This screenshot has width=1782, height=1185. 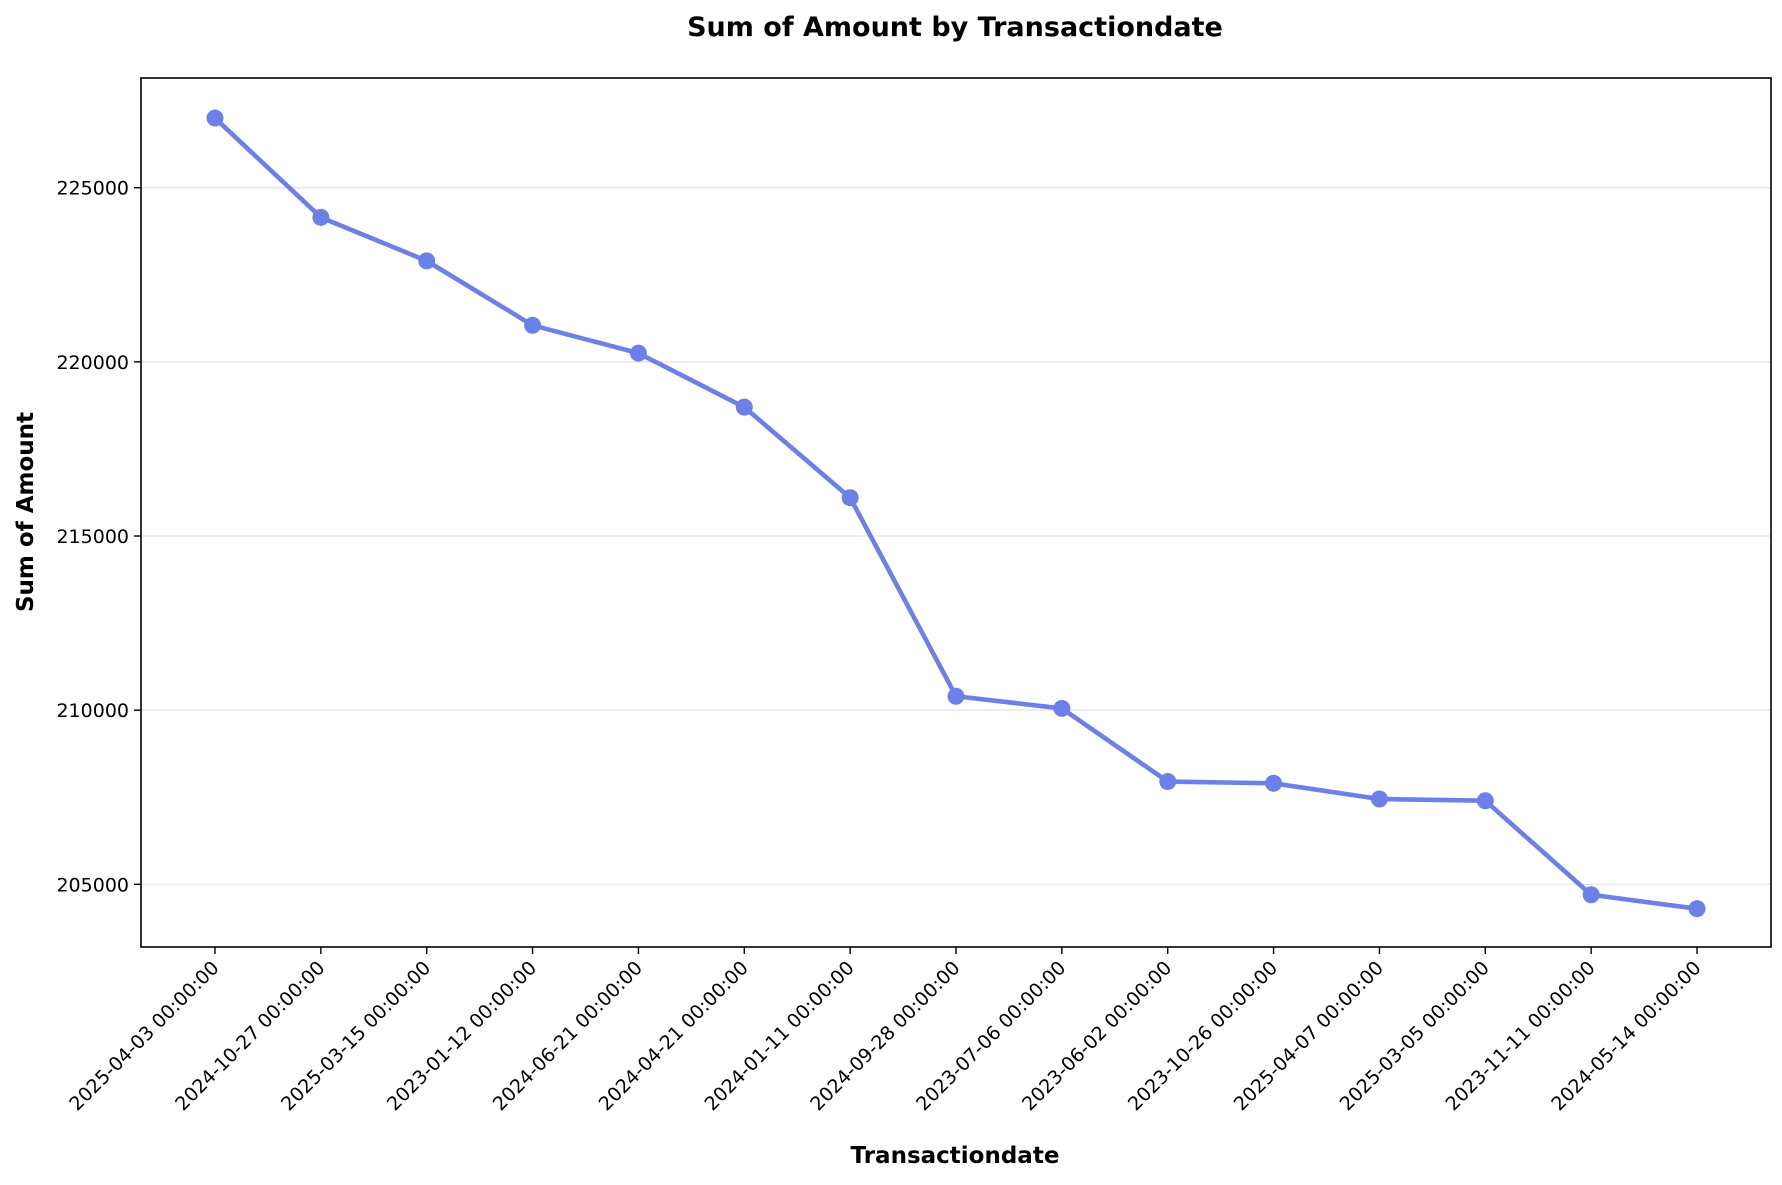 What do you see at coordinates (92, 189) in the screenshot?
I see `y-tick-label: 225000` at bounding box center [92, 189].